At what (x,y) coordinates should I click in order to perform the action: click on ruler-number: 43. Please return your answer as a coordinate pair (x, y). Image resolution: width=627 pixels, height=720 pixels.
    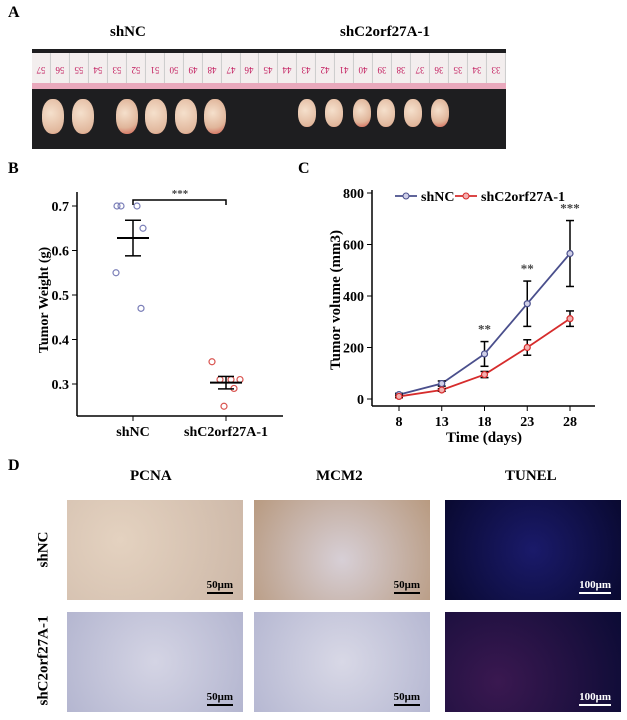
    Looking at the image, I should click on (307, 68).